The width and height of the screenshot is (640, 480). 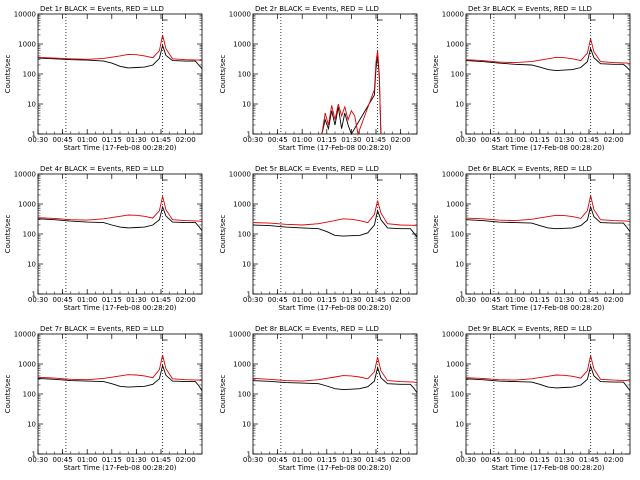 What do you see at coordinates (530, 9) in the screenshot?
I see `panel-title: Det 3r BLACK = Events, RED = LLD` at bounding box center [530, 9].